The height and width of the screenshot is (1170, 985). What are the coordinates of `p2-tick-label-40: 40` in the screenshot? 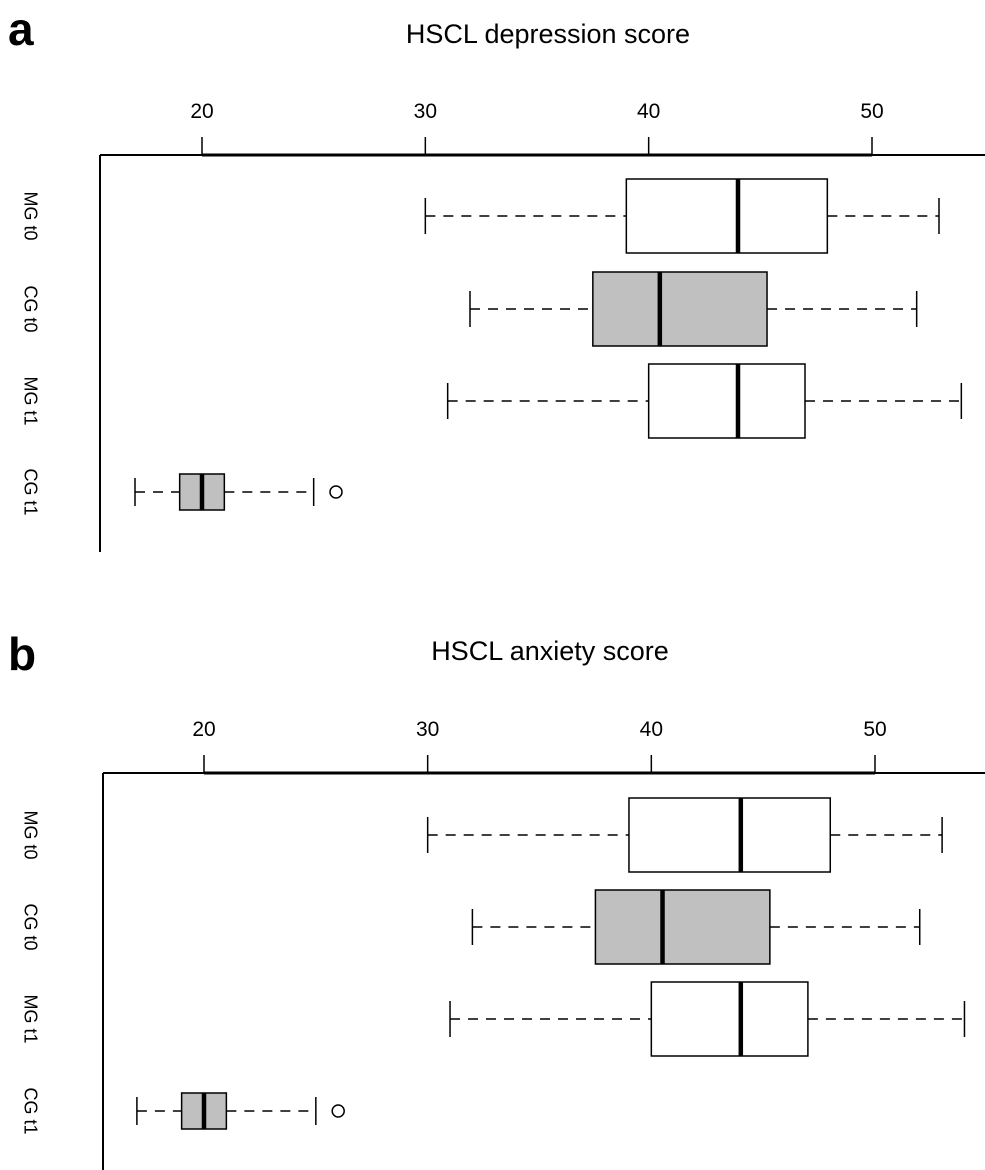 It's located at (651, 729).